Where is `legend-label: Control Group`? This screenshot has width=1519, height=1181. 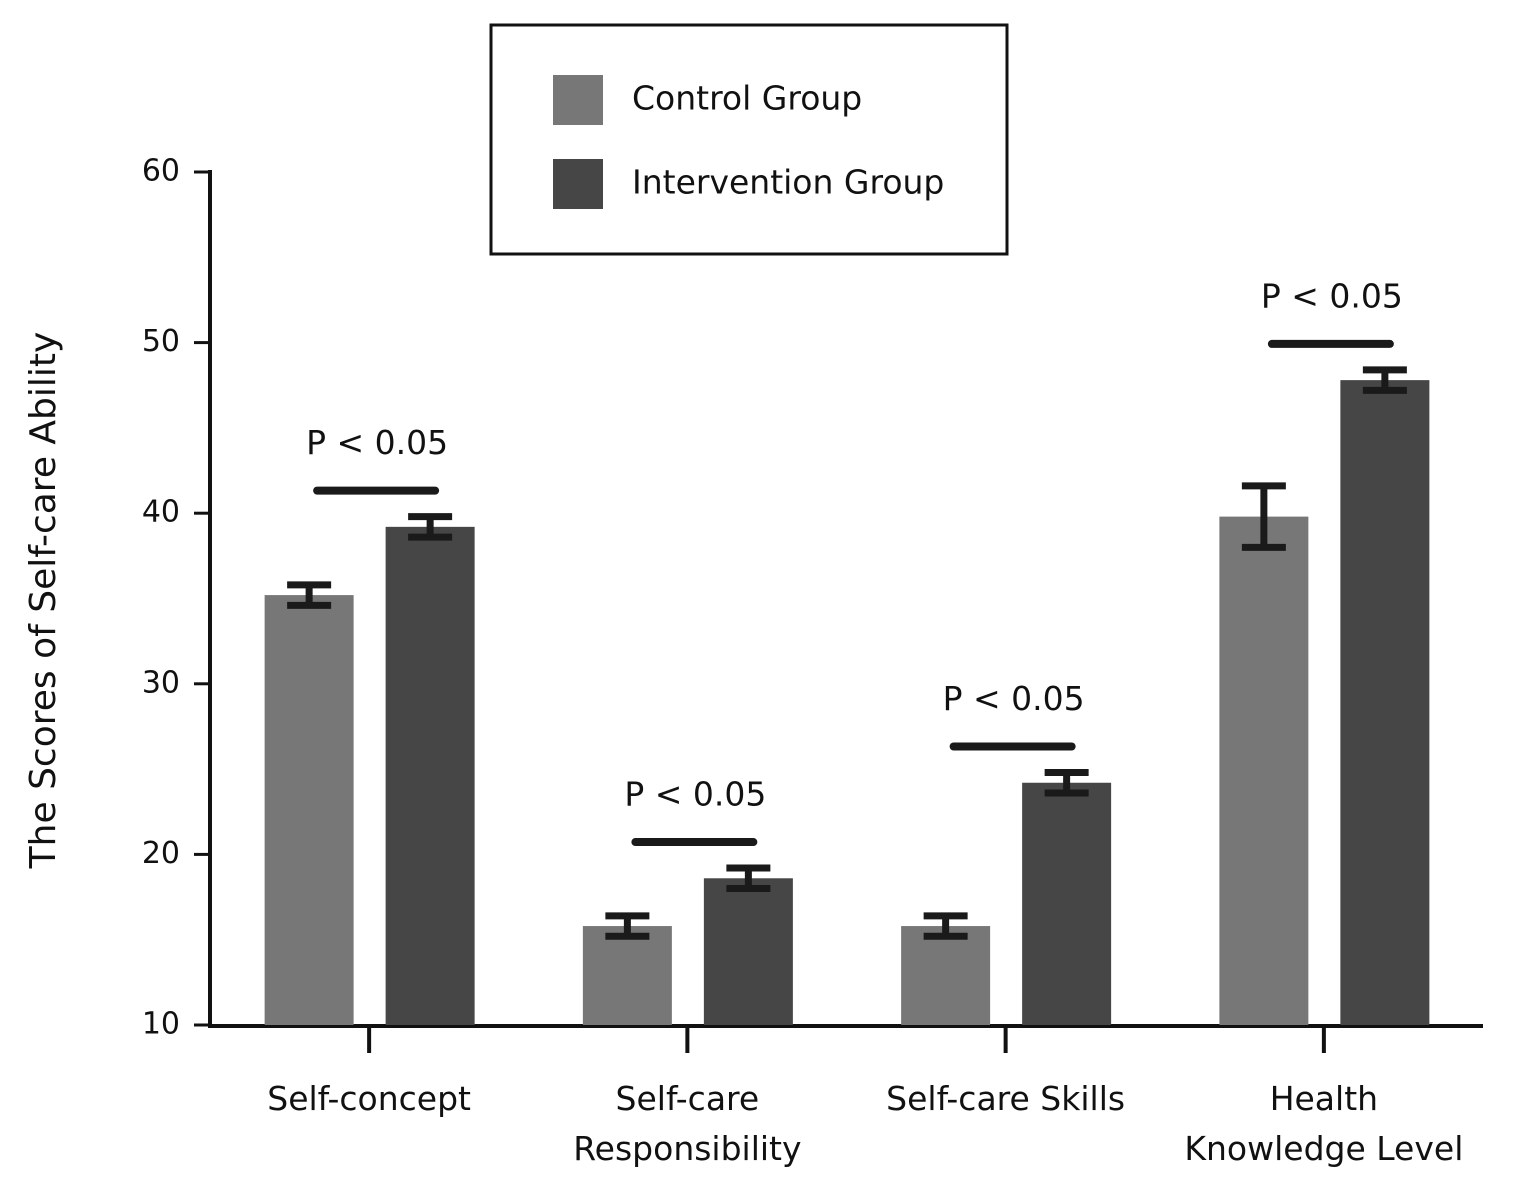
legend-label: Control Group is located at coordinates (747, 98).